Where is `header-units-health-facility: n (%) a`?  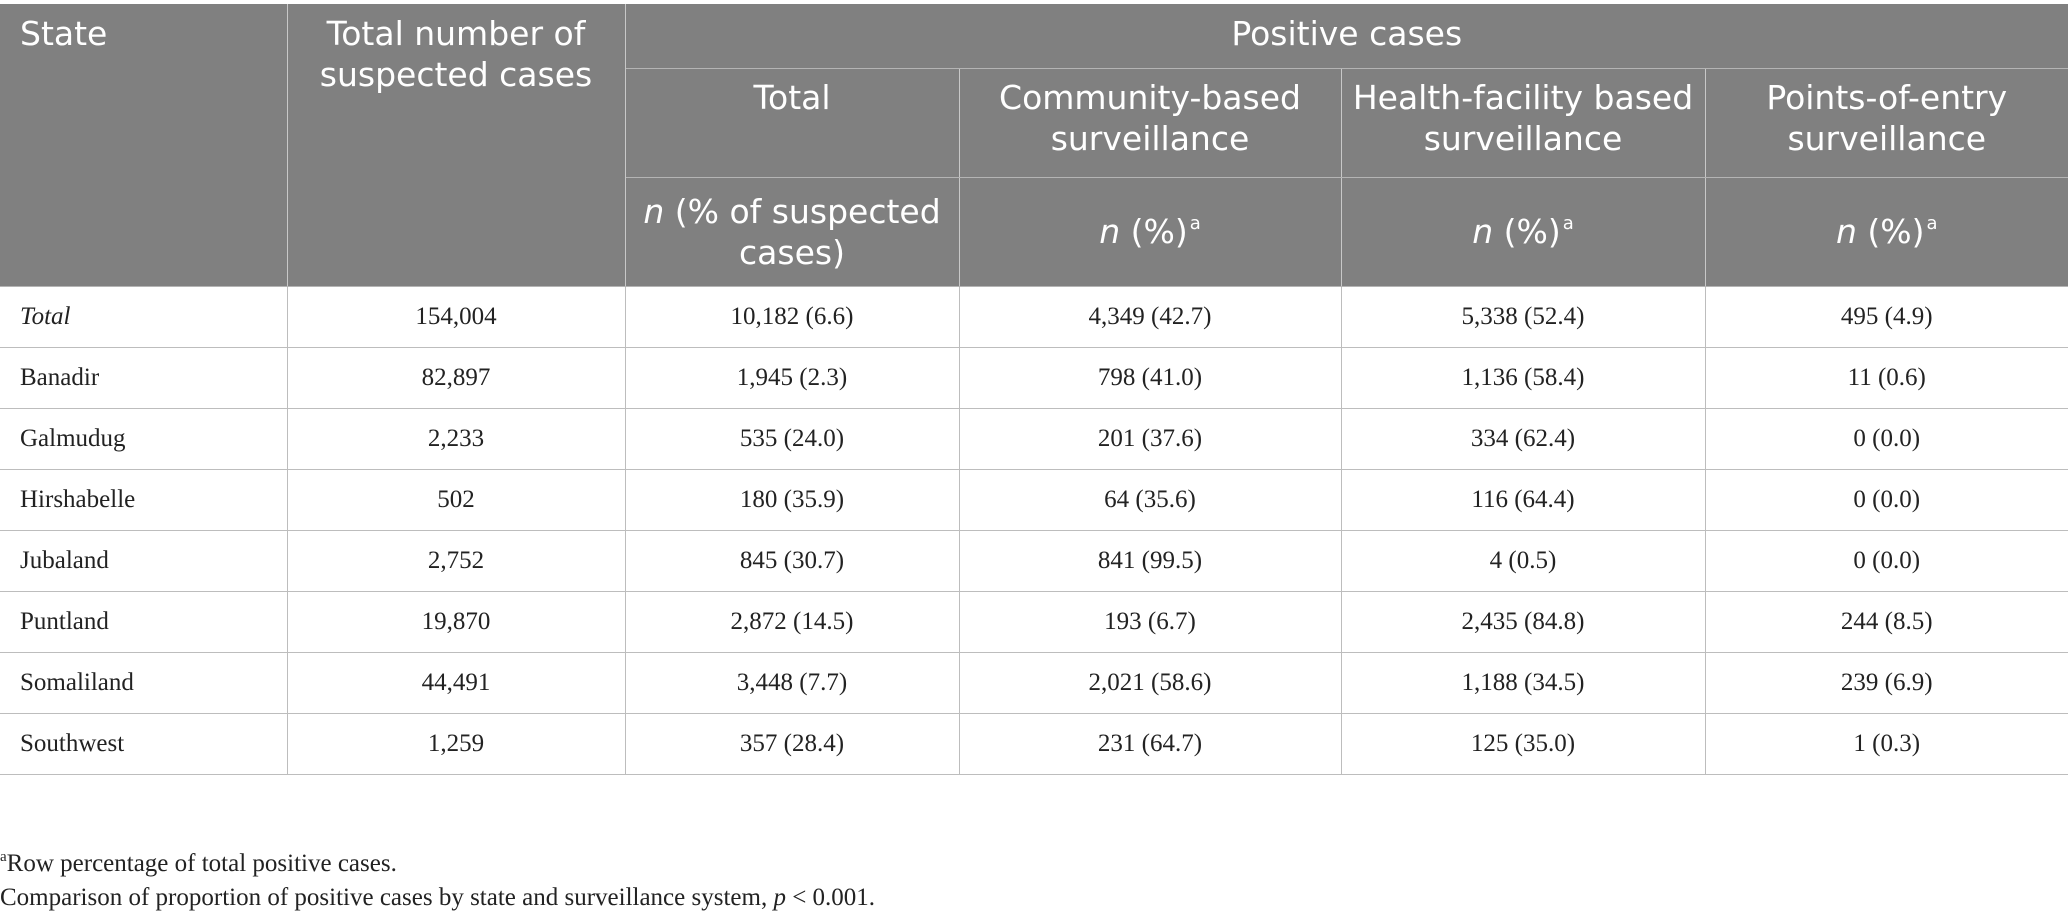
header-units-health-facility: n (%) a is located at coordinates (1523, 232).